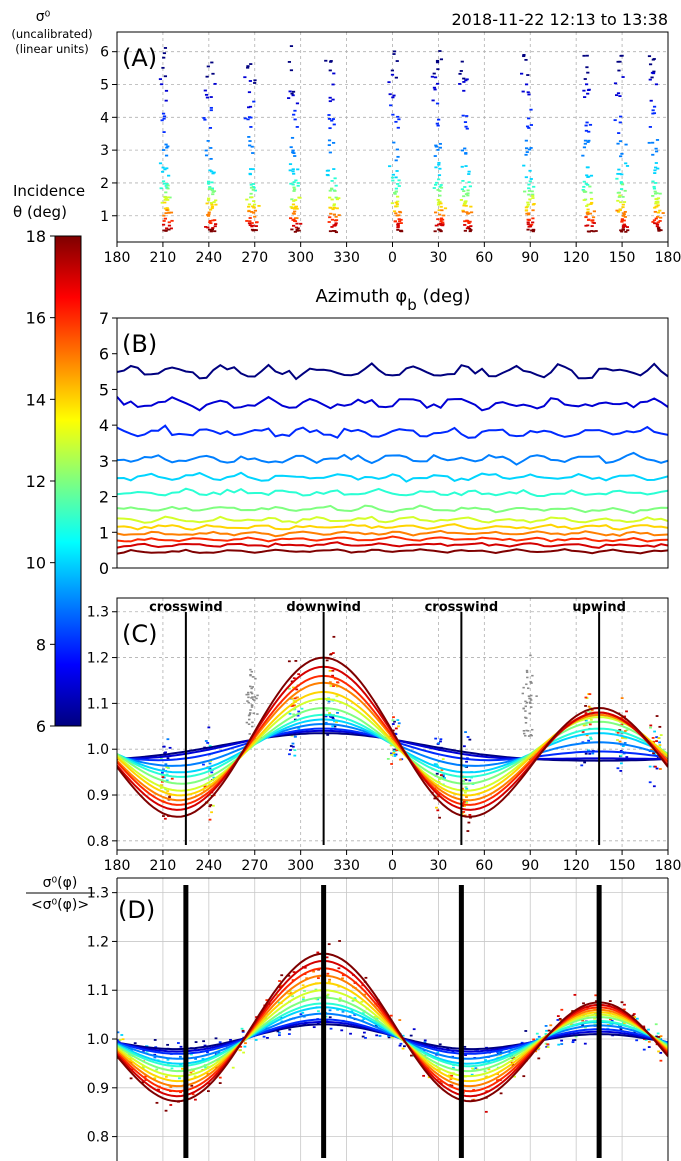 The width and height of the screenshot is (681, 1161). Describe the element at coordinates (208, 866) in the screenshot. I see `x-tick-label: 240` at that location.